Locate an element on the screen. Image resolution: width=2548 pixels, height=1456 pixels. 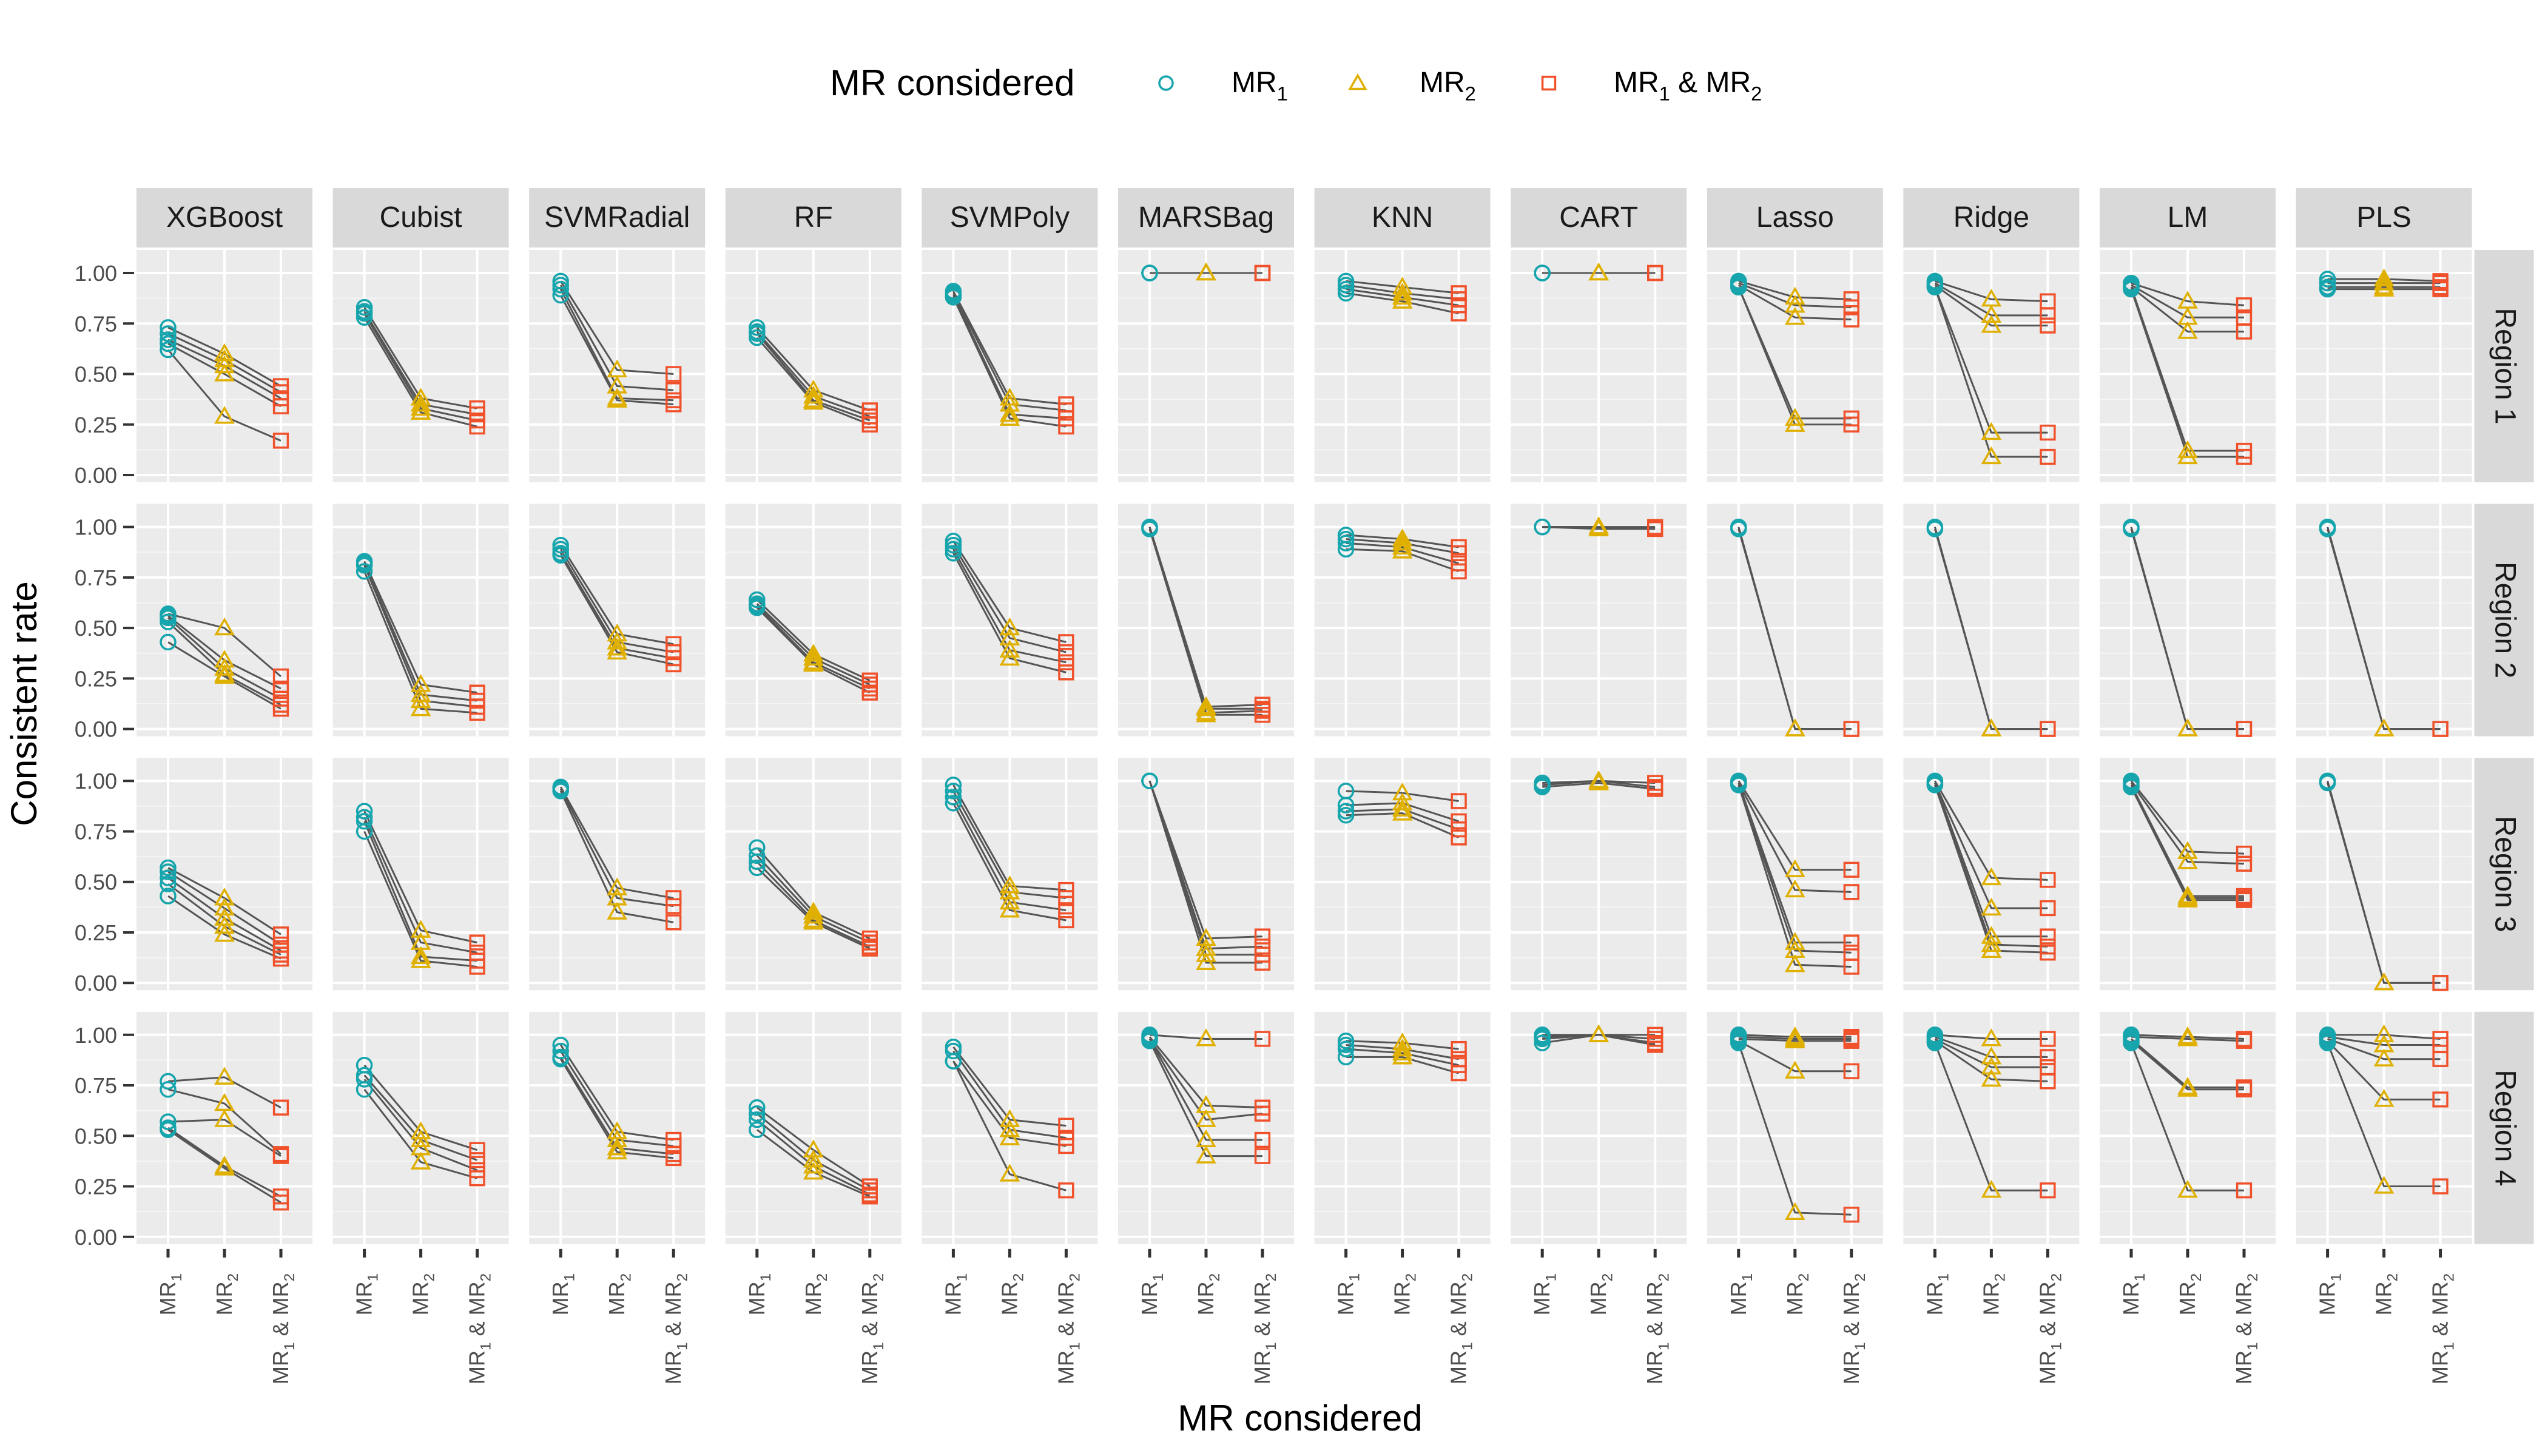
strip-label: MARSBag is located at coordinates (1206, 217).